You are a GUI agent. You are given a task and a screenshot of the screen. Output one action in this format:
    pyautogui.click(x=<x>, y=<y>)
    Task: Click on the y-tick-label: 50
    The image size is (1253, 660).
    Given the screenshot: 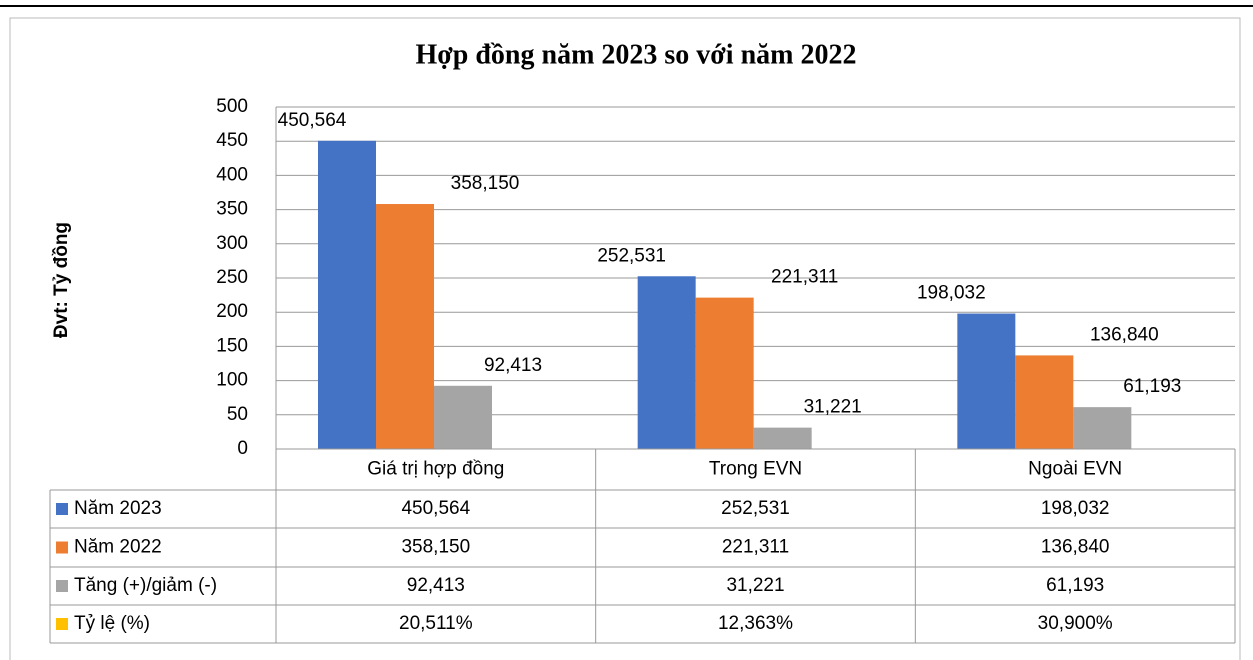 What is the action you would take?
    pyautogui.click(x=237, y=414)
    